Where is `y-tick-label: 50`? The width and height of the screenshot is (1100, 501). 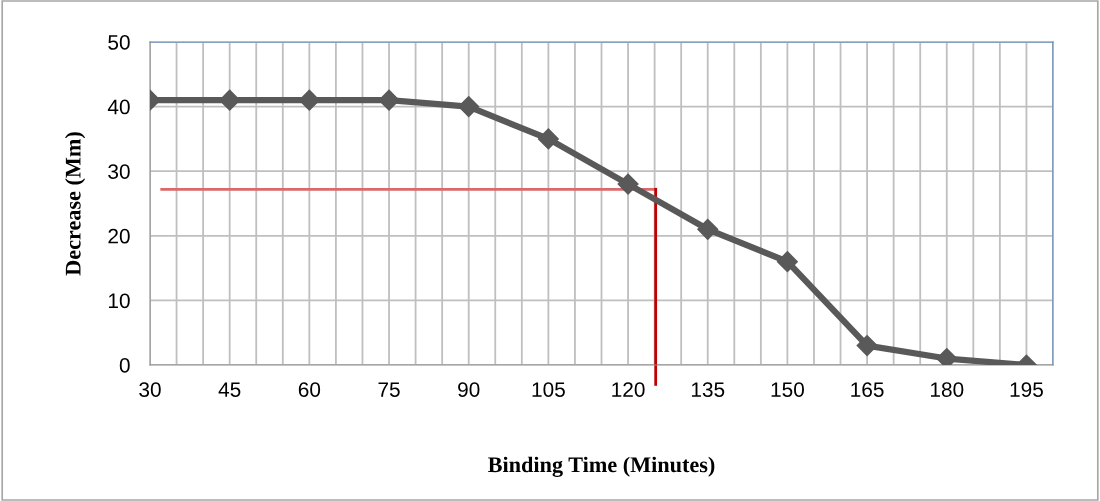
y-tick-label: 50 is located at coordinates (119, 42).